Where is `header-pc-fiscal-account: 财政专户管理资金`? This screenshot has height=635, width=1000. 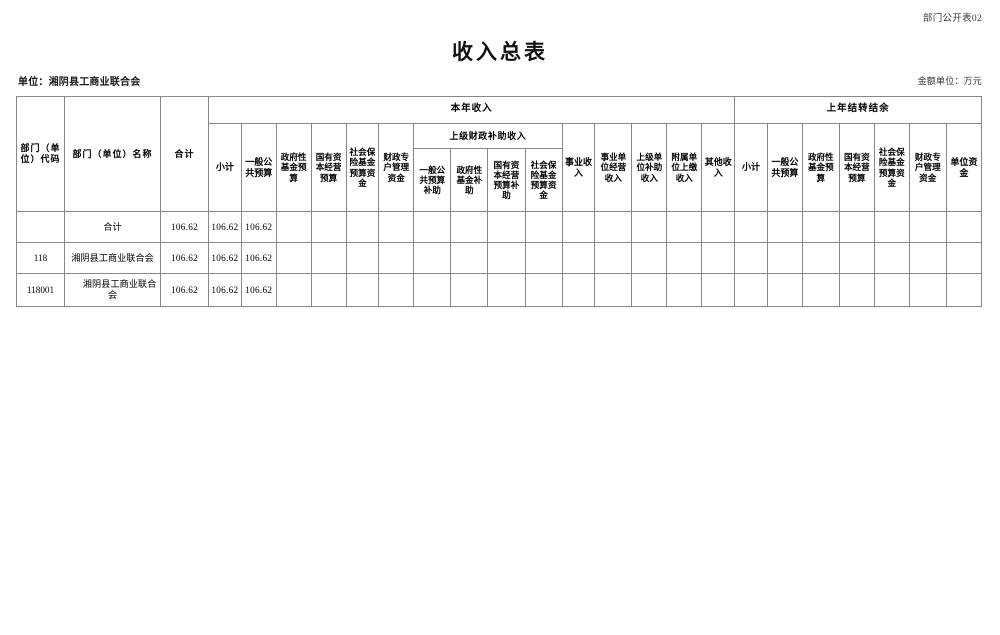
header-pc-fiscal-account: 财政专户管理资金 is located at coordinates (927, 167).